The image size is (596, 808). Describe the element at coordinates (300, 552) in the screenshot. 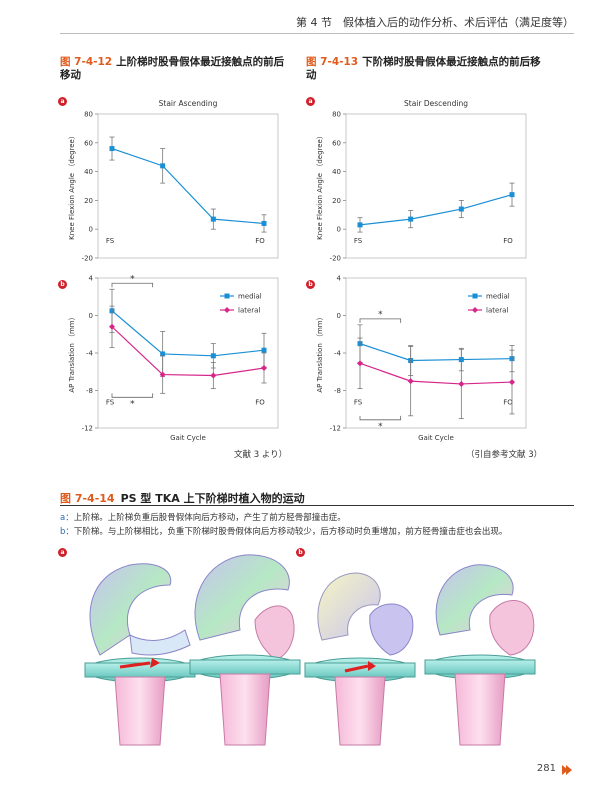

I see `fig14-badge-b: b` at that location.